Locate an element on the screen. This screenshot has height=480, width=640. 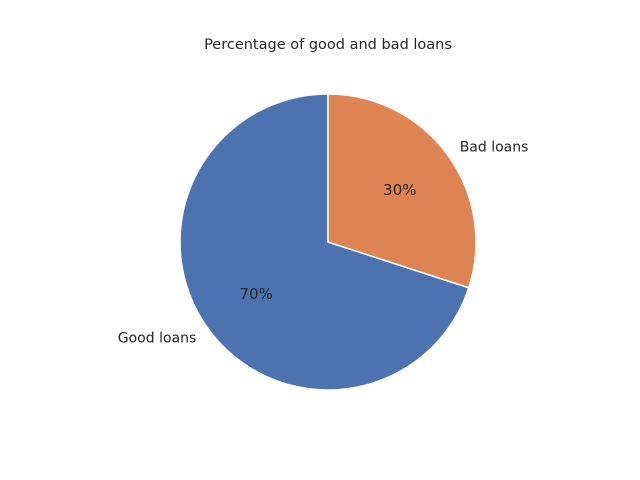
category-label-bad-loans: Bad loans is located at coordinates (494, 147).